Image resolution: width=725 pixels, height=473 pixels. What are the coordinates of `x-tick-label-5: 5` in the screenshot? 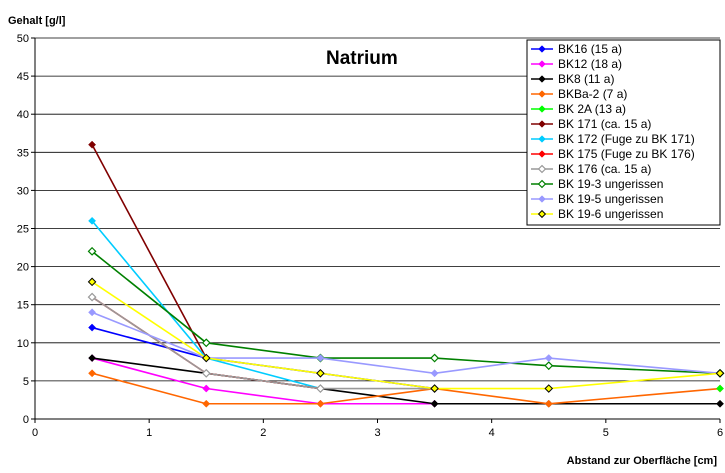 It's located at (606, 433).